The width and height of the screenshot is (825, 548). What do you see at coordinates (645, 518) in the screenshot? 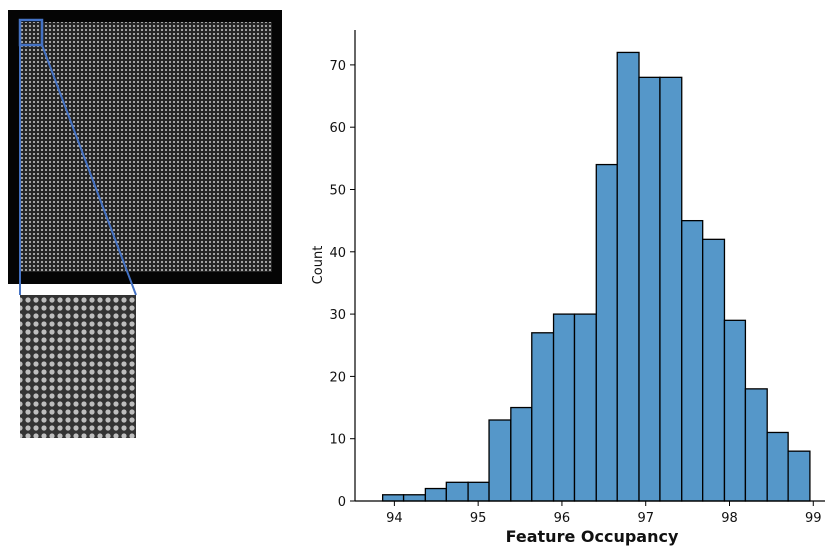
I see `x-tick-label: 97` at bounding box center [645, 518].